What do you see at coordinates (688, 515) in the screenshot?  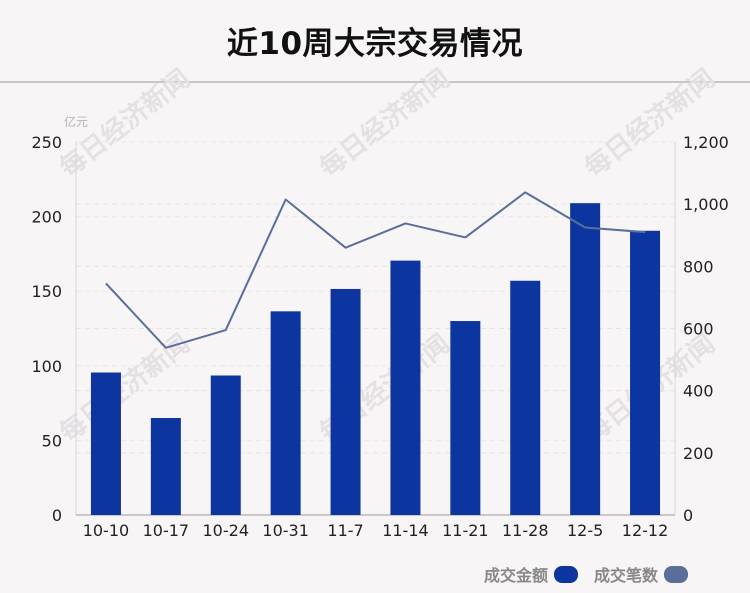 I see `y-right-tick-label-0: 0` at bounding box center [688, 515].